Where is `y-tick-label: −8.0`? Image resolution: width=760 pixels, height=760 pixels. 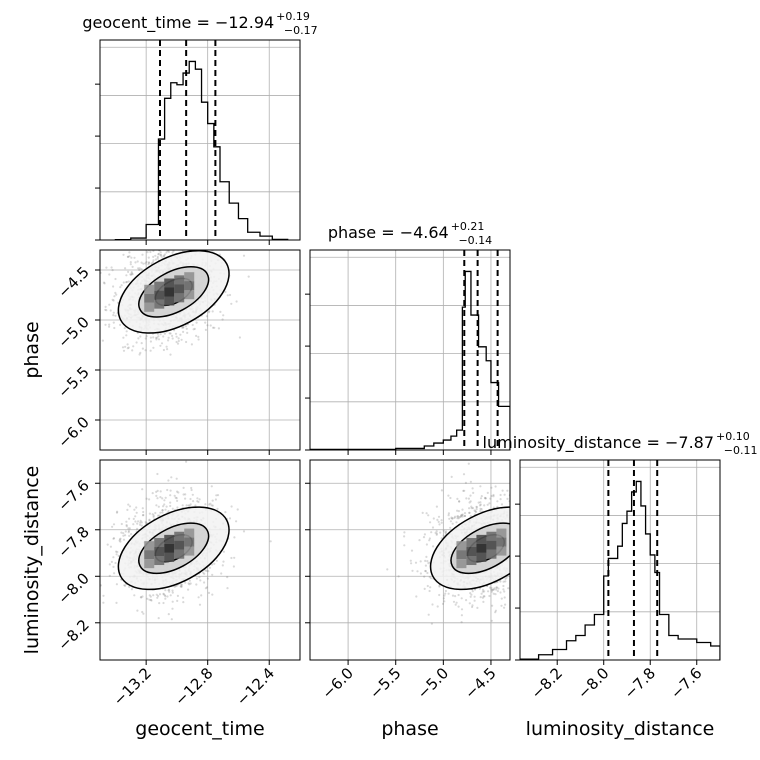 y-tick-label: −8.0 is located at coordinates (73, 588).